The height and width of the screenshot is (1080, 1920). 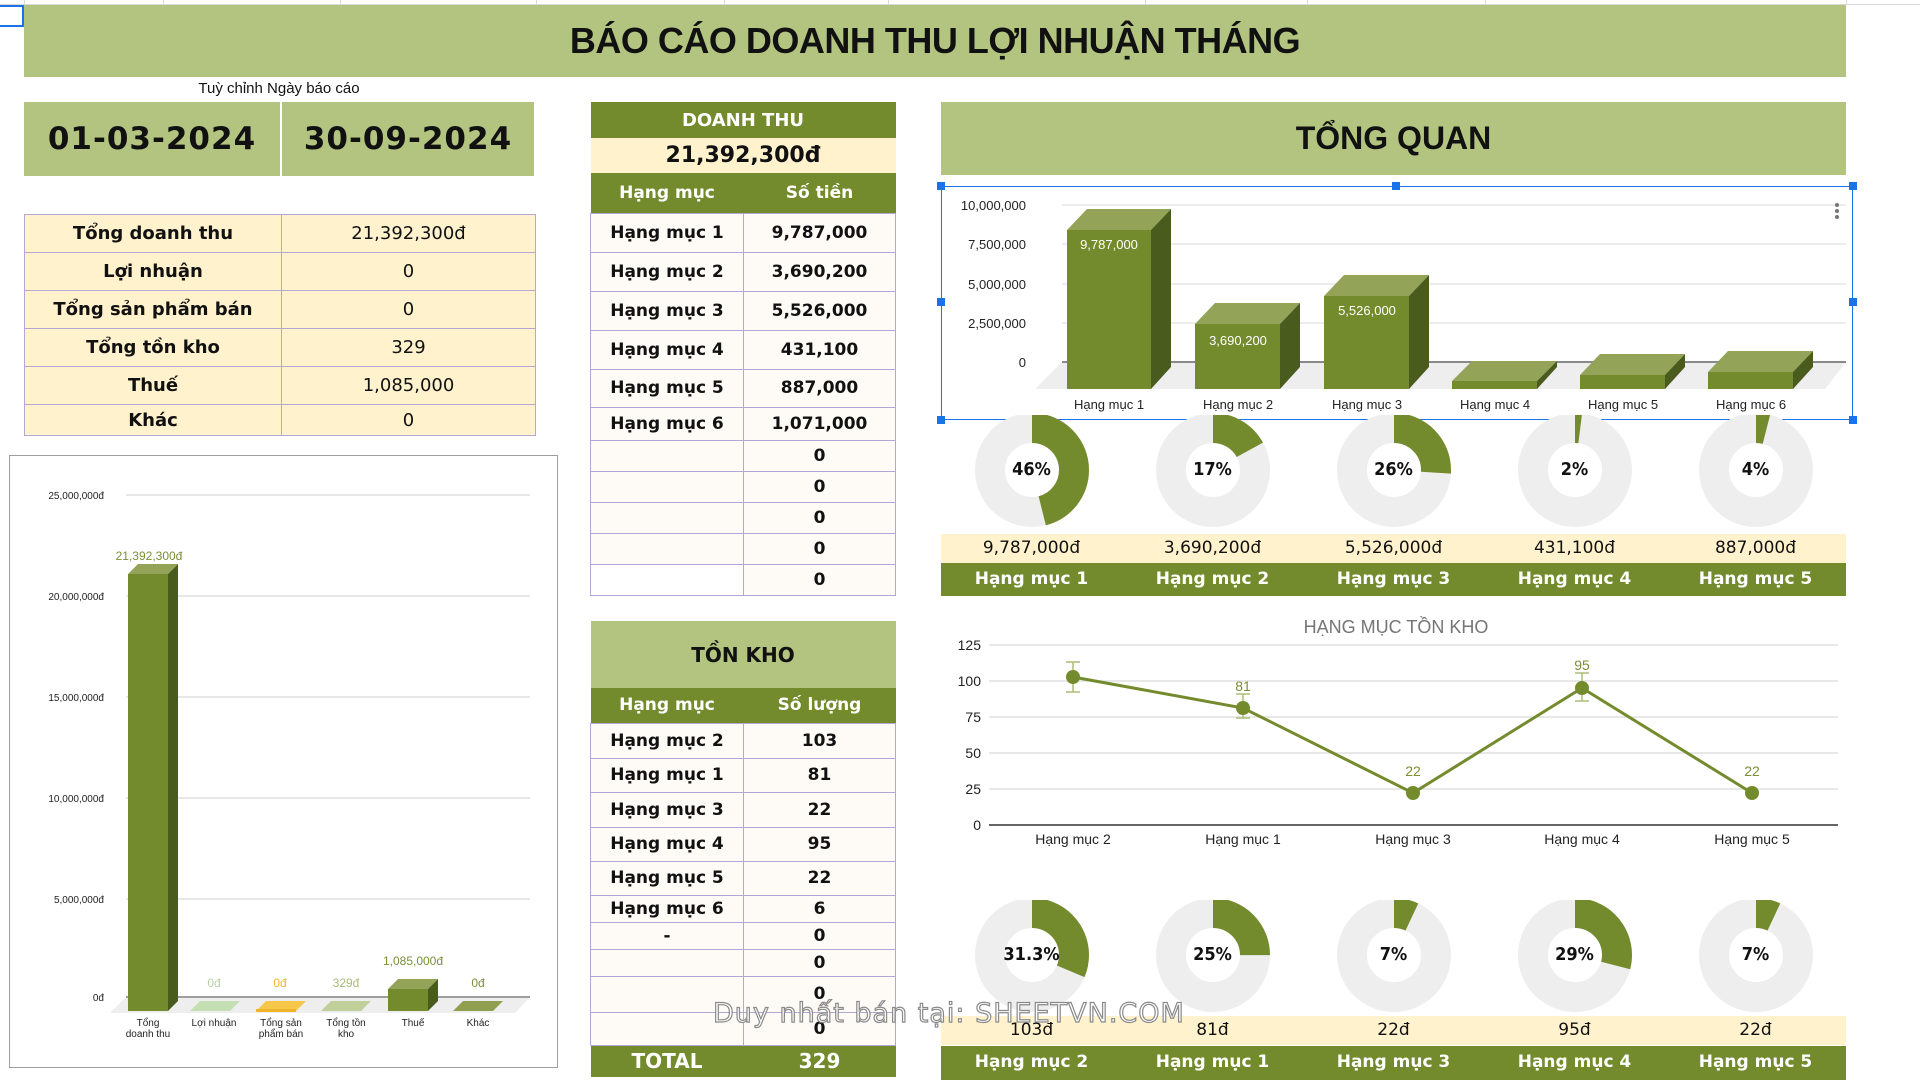 I want to click on row-qty: 95, so click(x=819, y=844).